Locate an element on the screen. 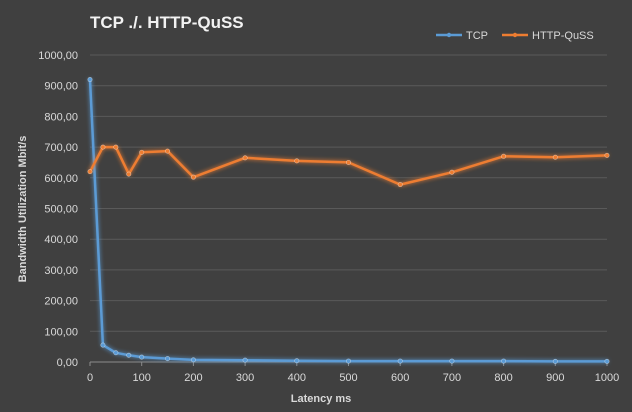 This screenshot has height=412, width=632. legend-item-http-quss: HTTP-QuSS is located at coordinates (548, 36).